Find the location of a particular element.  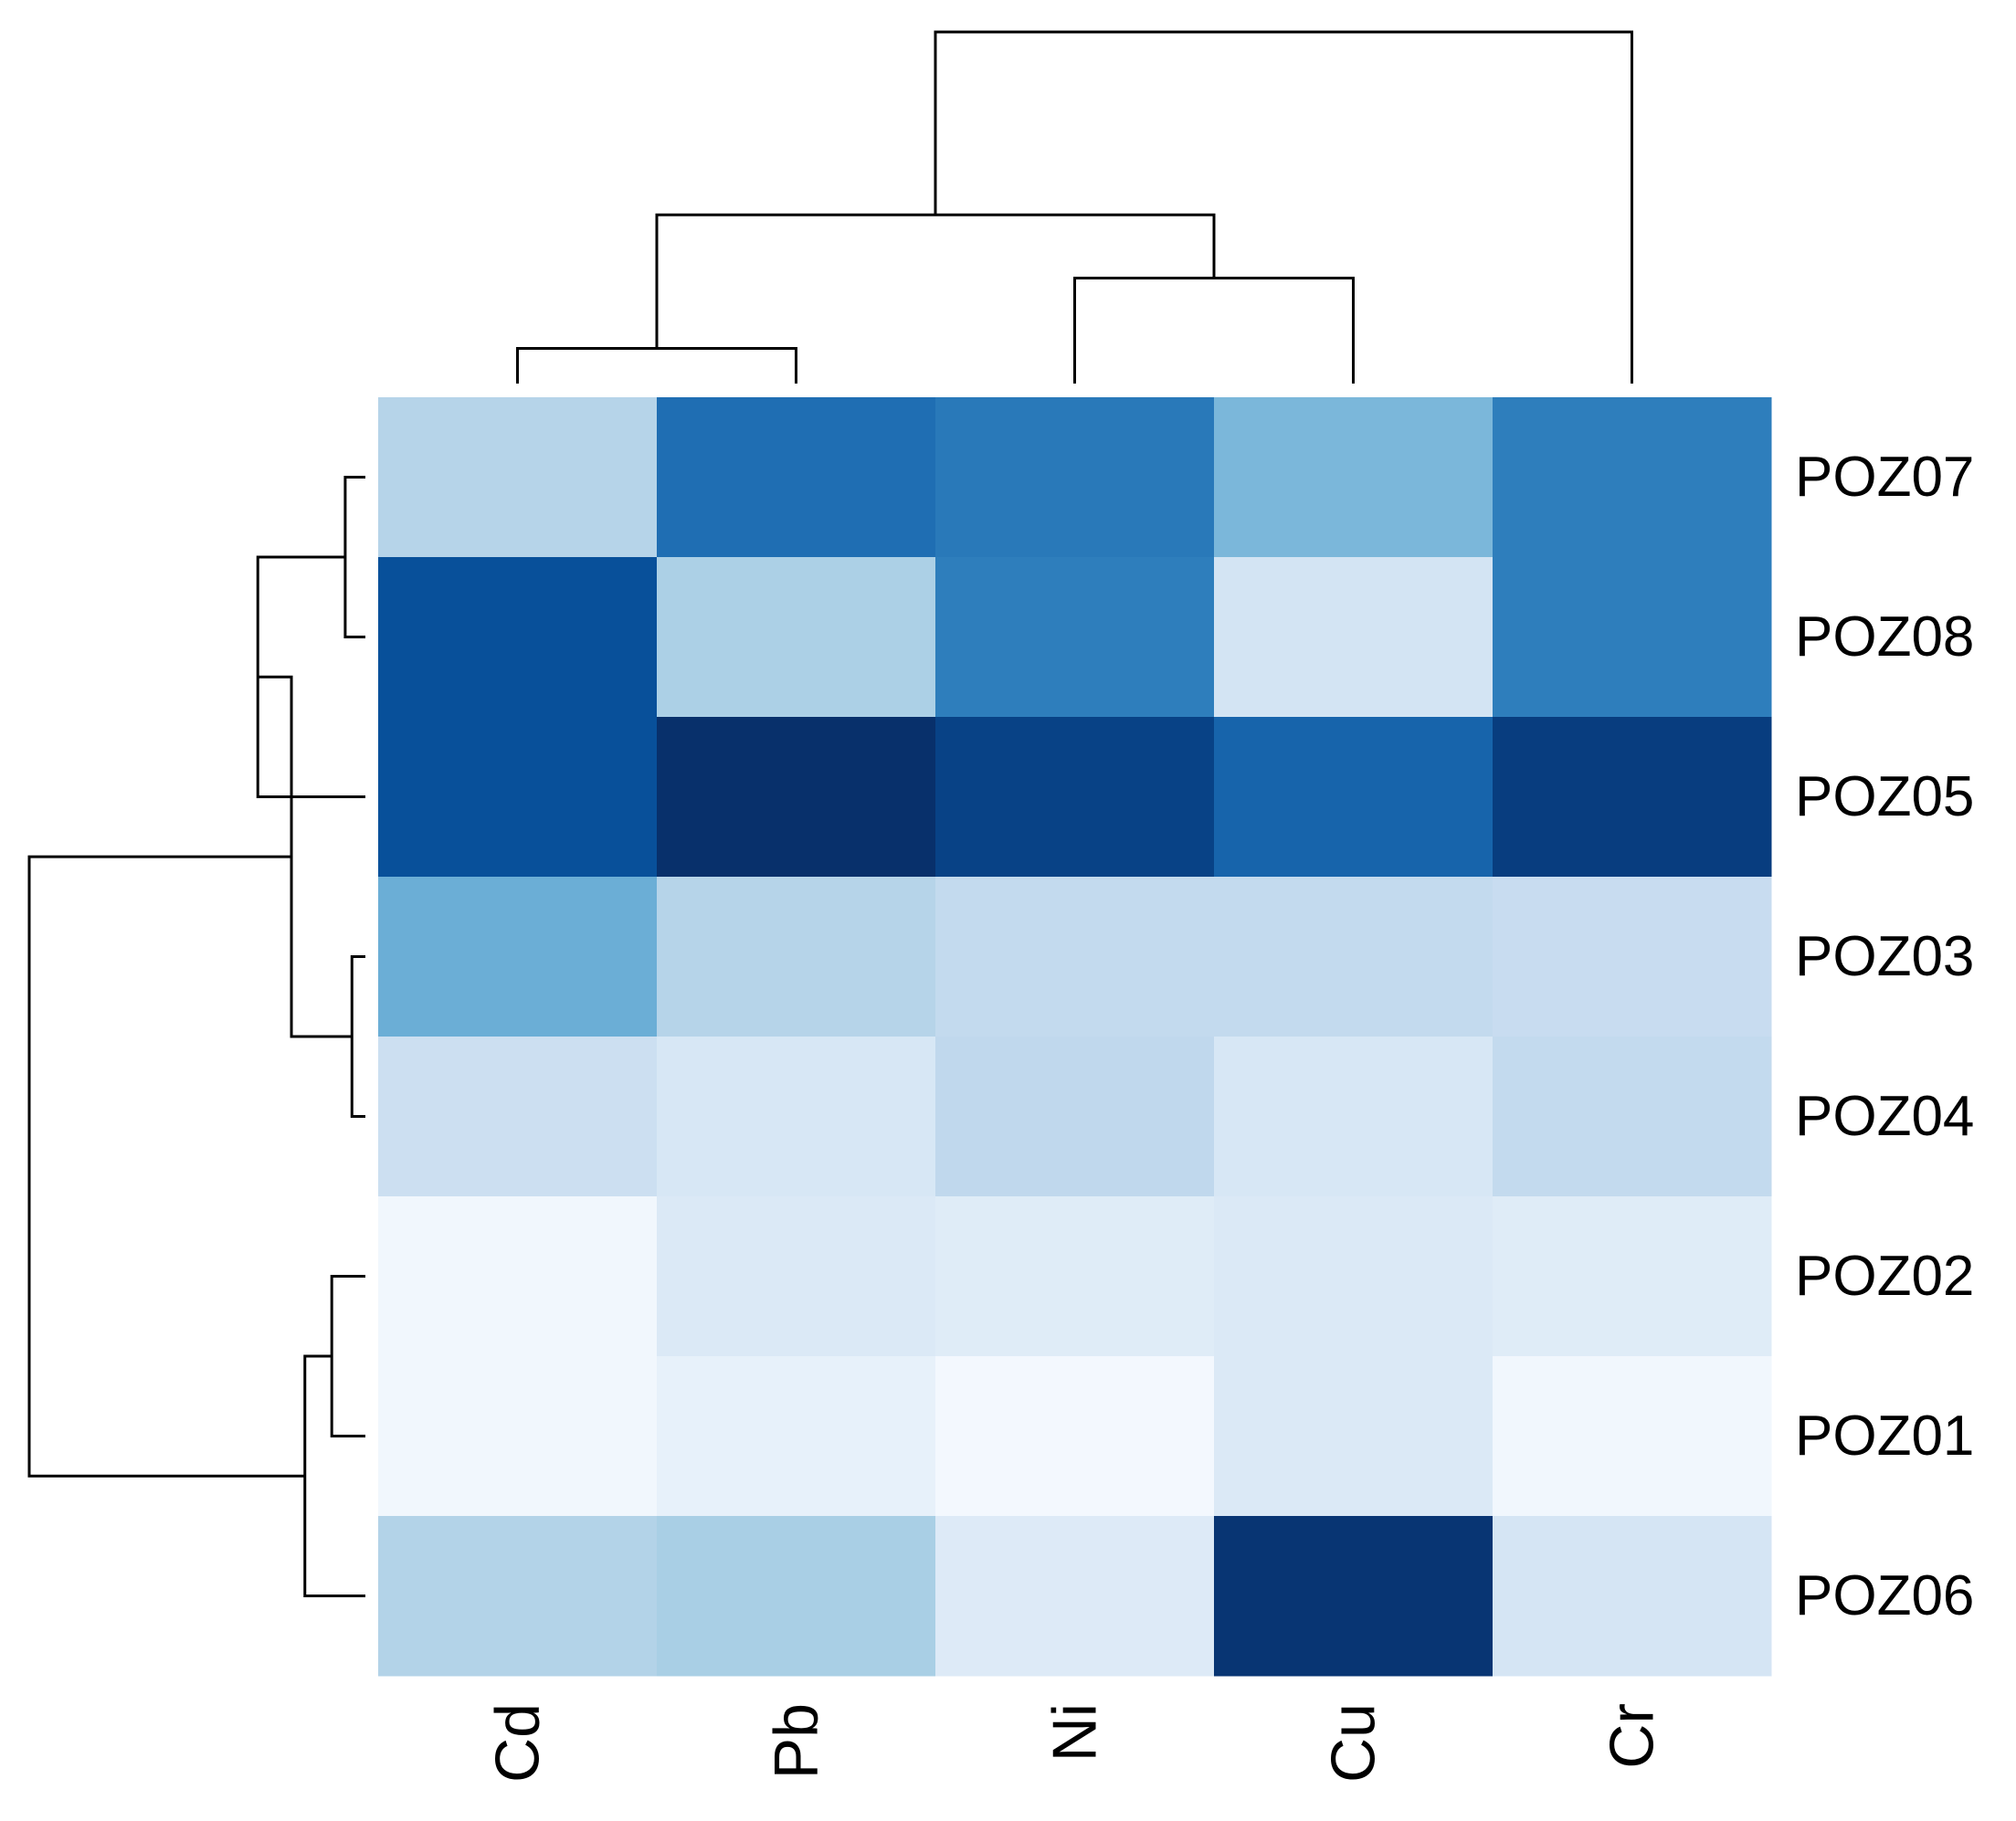

column-labels: Cd Pb Ni Cu Cr is located at coordinates (1075, 1743).